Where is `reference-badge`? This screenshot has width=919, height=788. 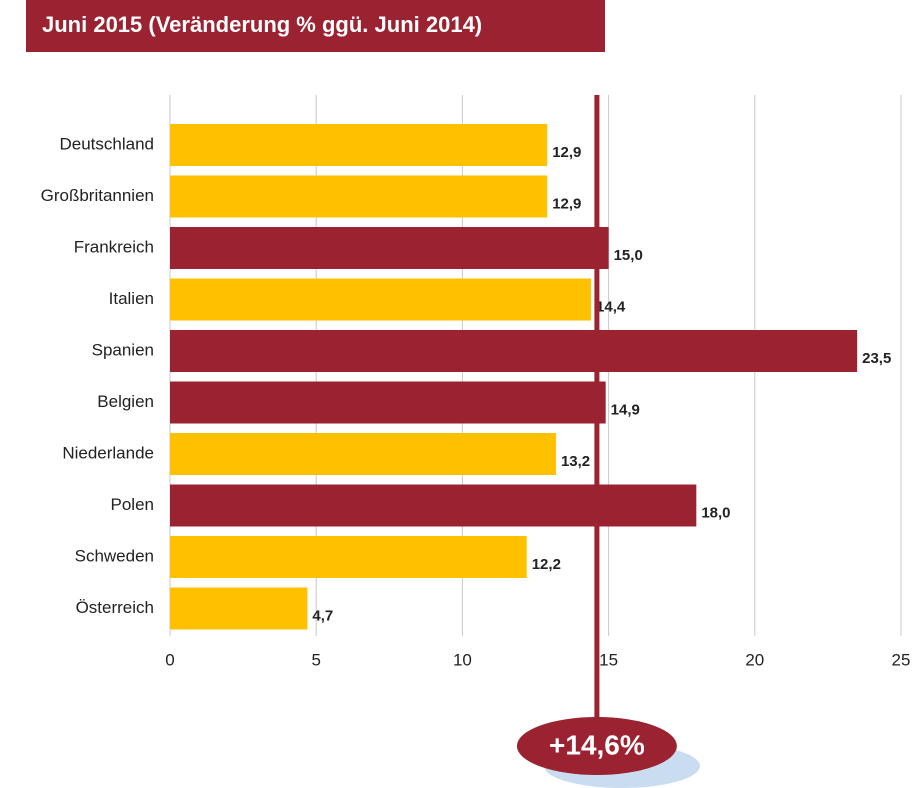
reference-badge is located at coordinates (596, 746).